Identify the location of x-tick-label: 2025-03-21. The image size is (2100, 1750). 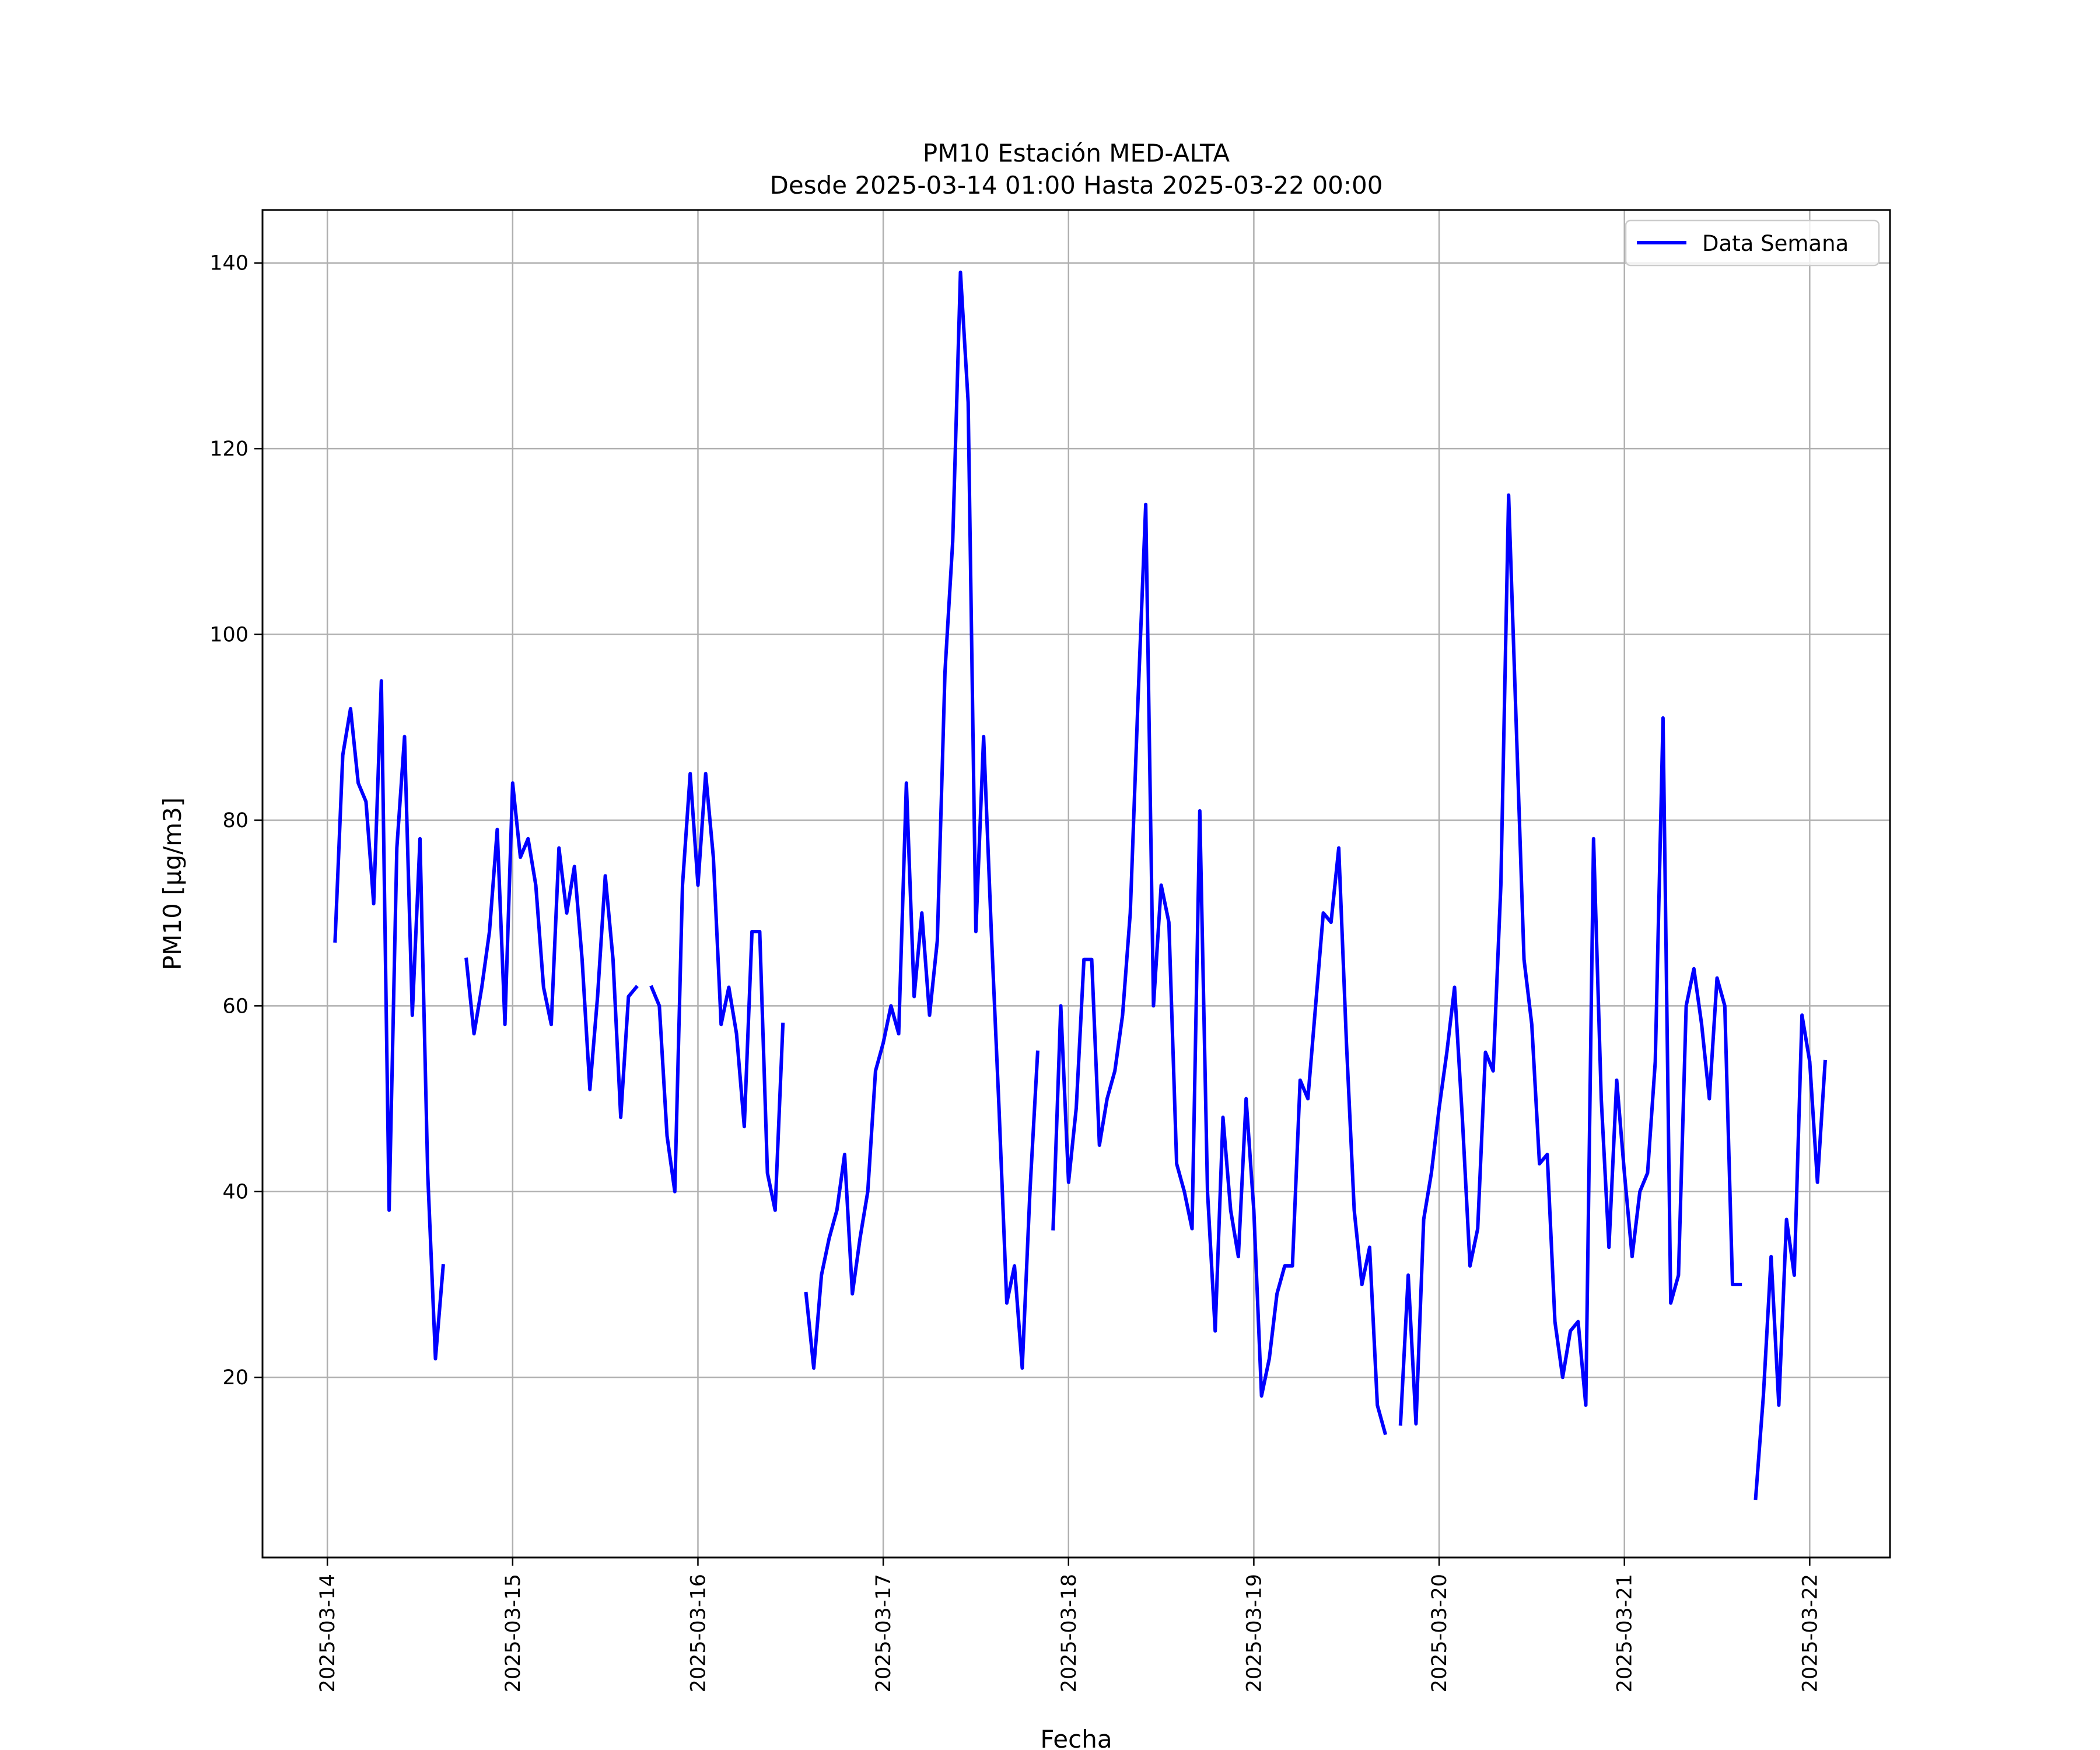
(1625, 1633).